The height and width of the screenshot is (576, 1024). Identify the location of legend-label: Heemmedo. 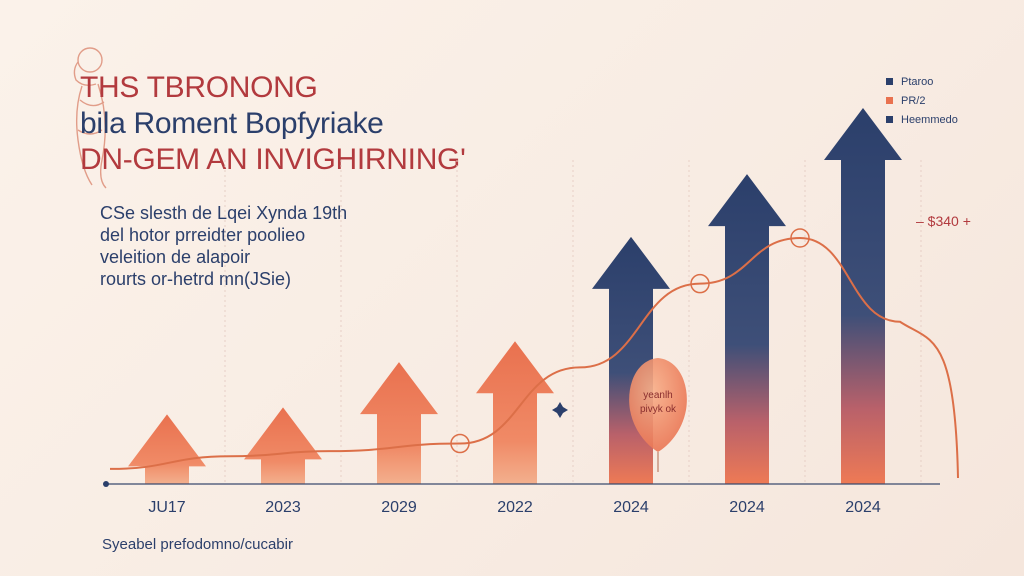
(929, 119).